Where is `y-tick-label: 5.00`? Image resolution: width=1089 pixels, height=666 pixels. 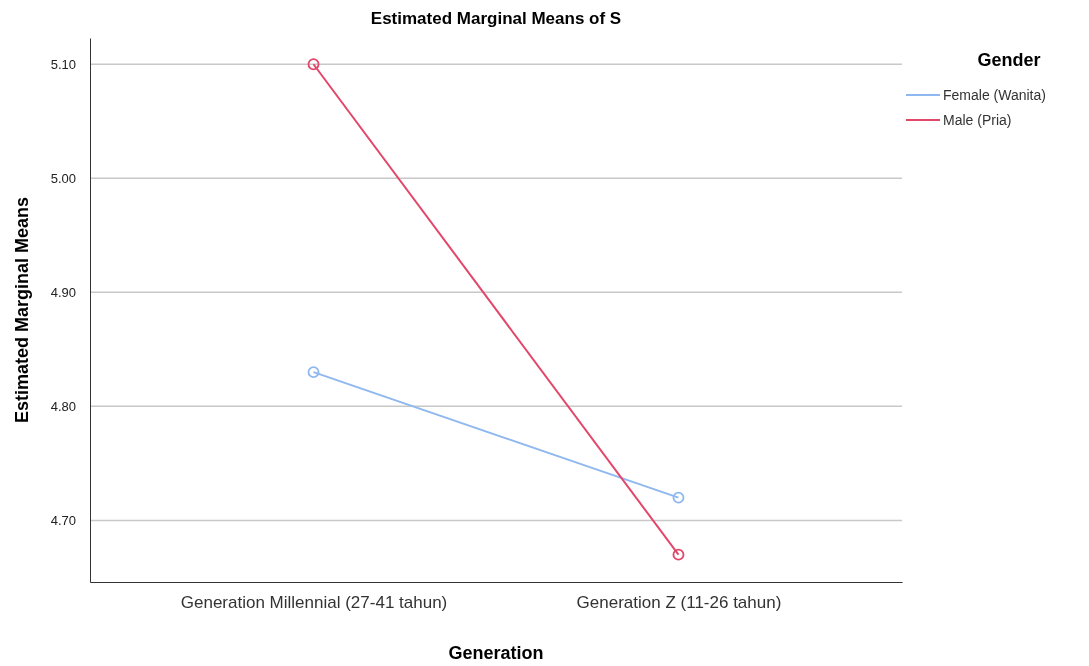 y-tick-label: 5.00 is located at coordinates (63, 178).